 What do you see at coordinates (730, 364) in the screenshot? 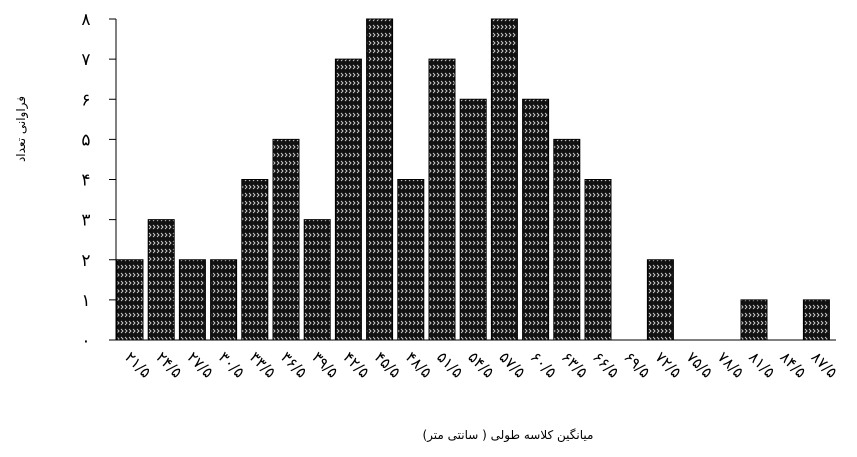
I see `x-tick-label-20: ۷۸/۵` at bounding box center [730, 364].